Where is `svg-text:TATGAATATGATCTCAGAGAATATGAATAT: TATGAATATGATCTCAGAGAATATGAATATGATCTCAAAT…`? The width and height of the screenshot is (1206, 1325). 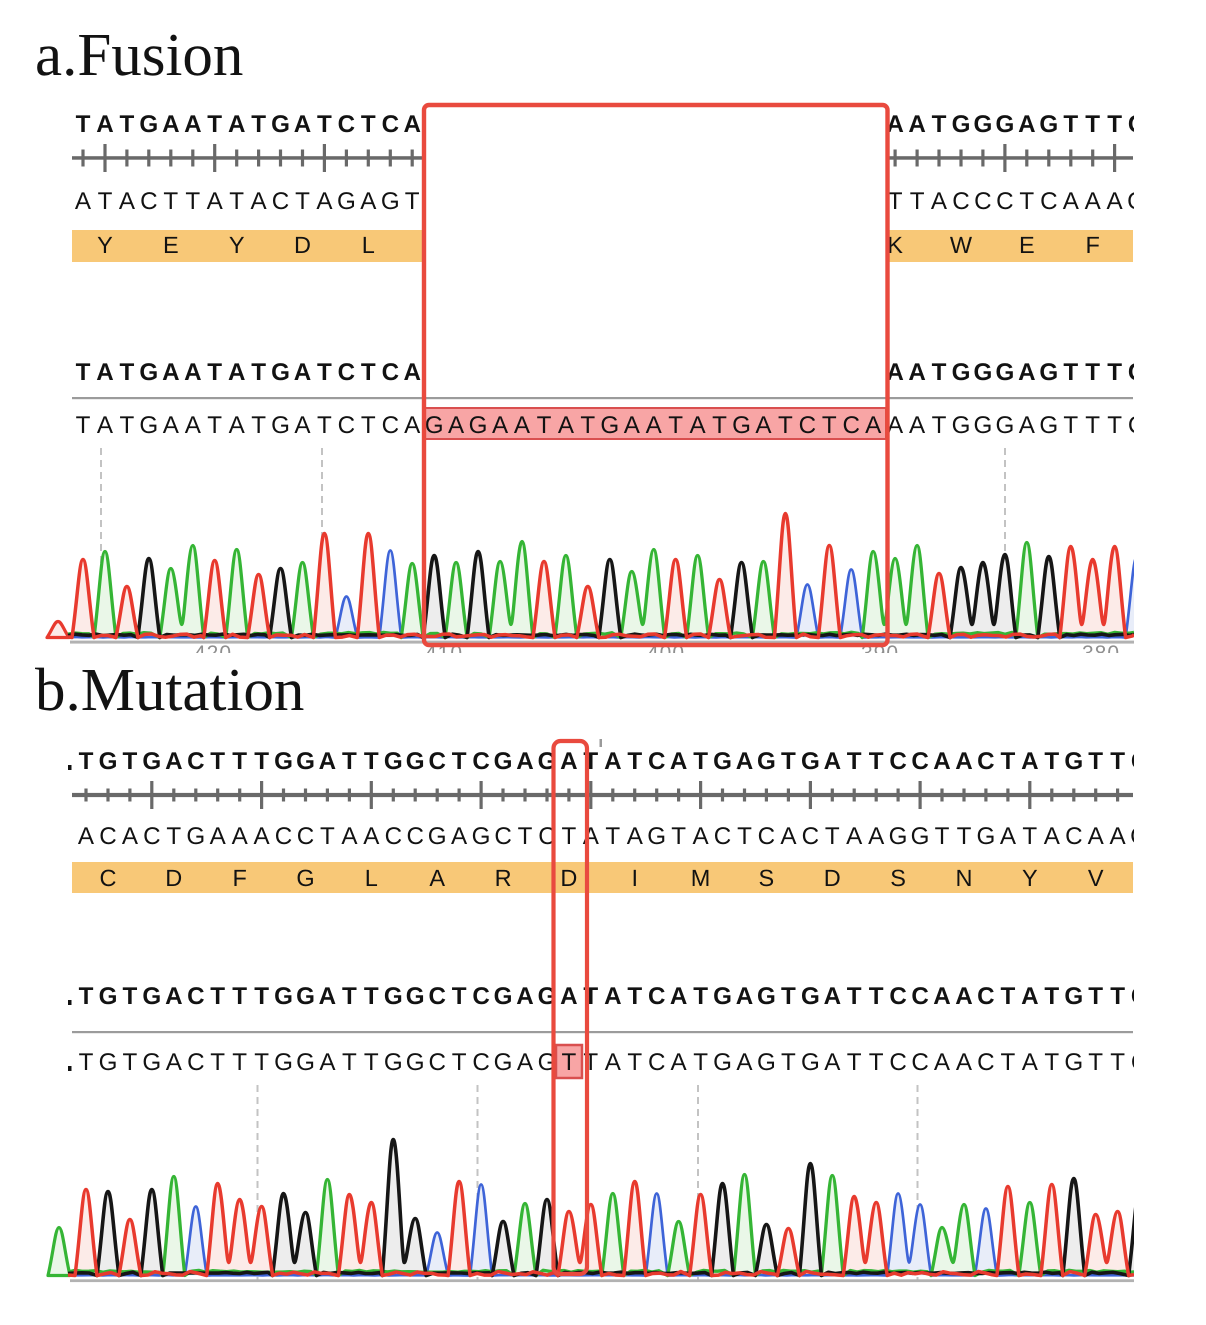 svg-text:TATGAATATGATCTCAGAGAATATGAATAT: TATGAATATGATCTCAGAGAATATGAATATGATCTCAAAT… is located at coordinates (611, 425).